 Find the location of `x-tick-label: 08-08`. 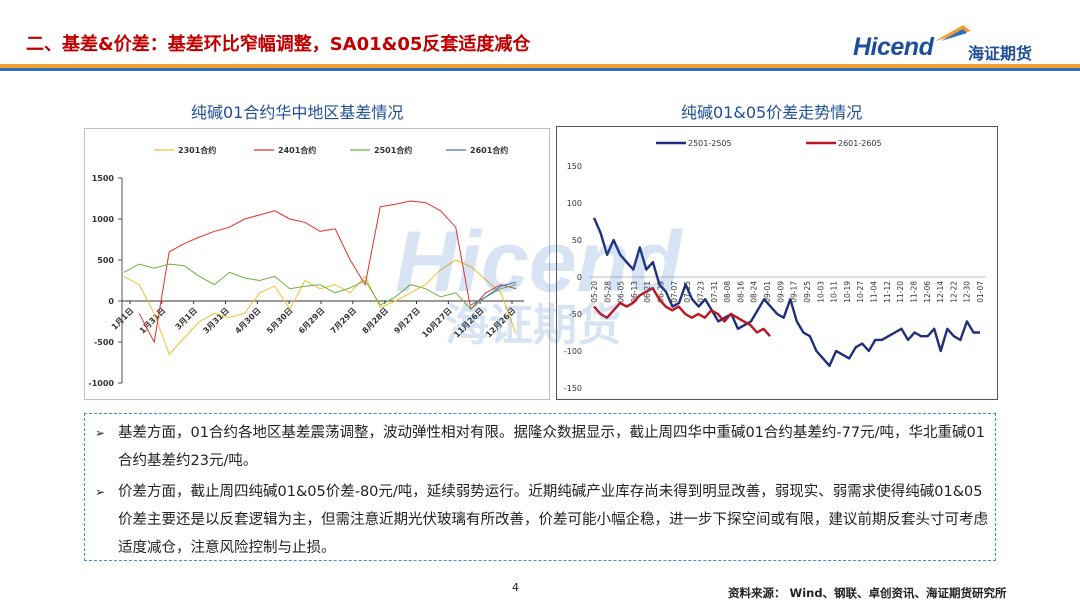

x-tick-label: 08-08 is located at coordinates (727, 292).